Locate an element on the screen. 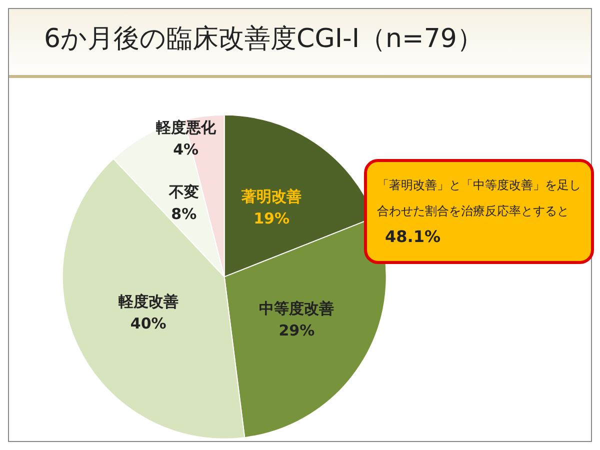 This screenshot has height=450, width=600. data-label: 40% is located at coordinates (148, 323).